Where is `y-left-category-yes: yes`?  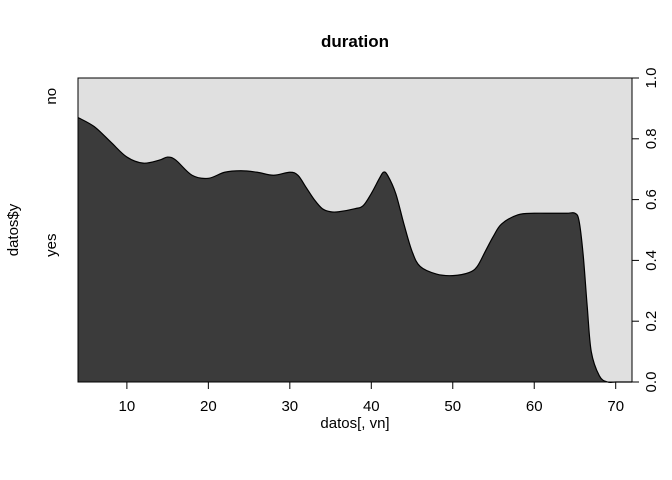
y-left-category-yes: yes is located at coordinates (51, 245).